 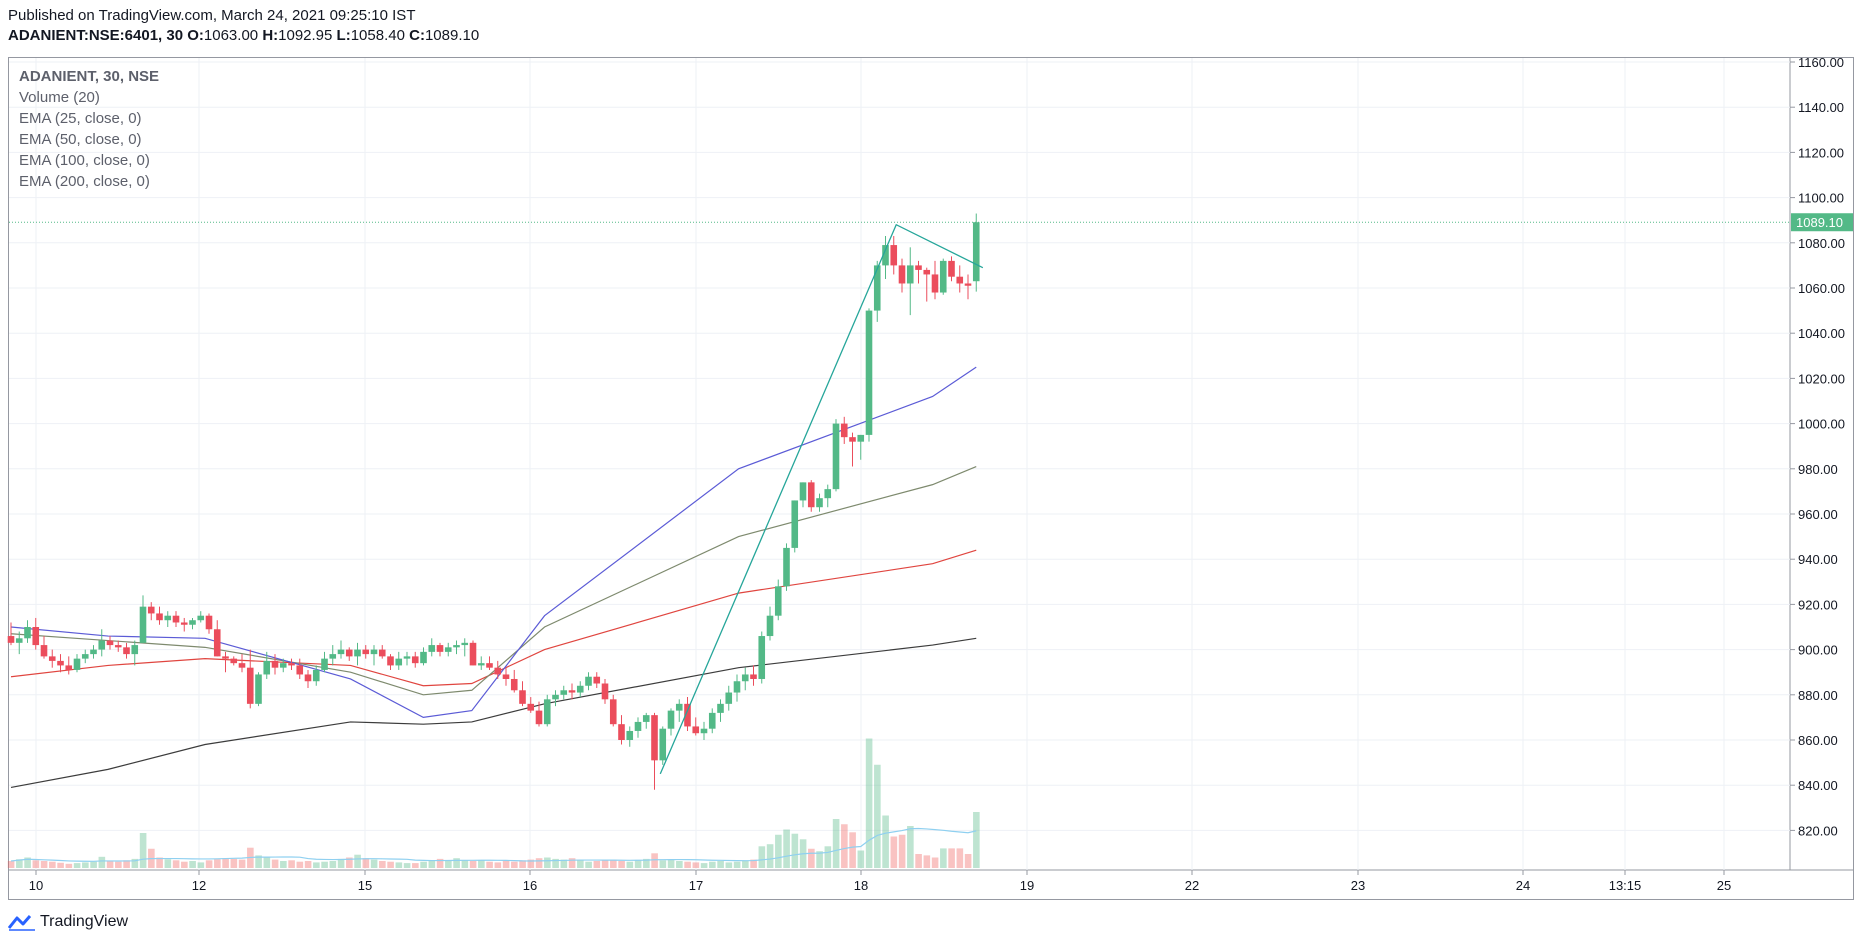 I want to click on y-tick-label: 960.00, so click(x=1818, y=514).